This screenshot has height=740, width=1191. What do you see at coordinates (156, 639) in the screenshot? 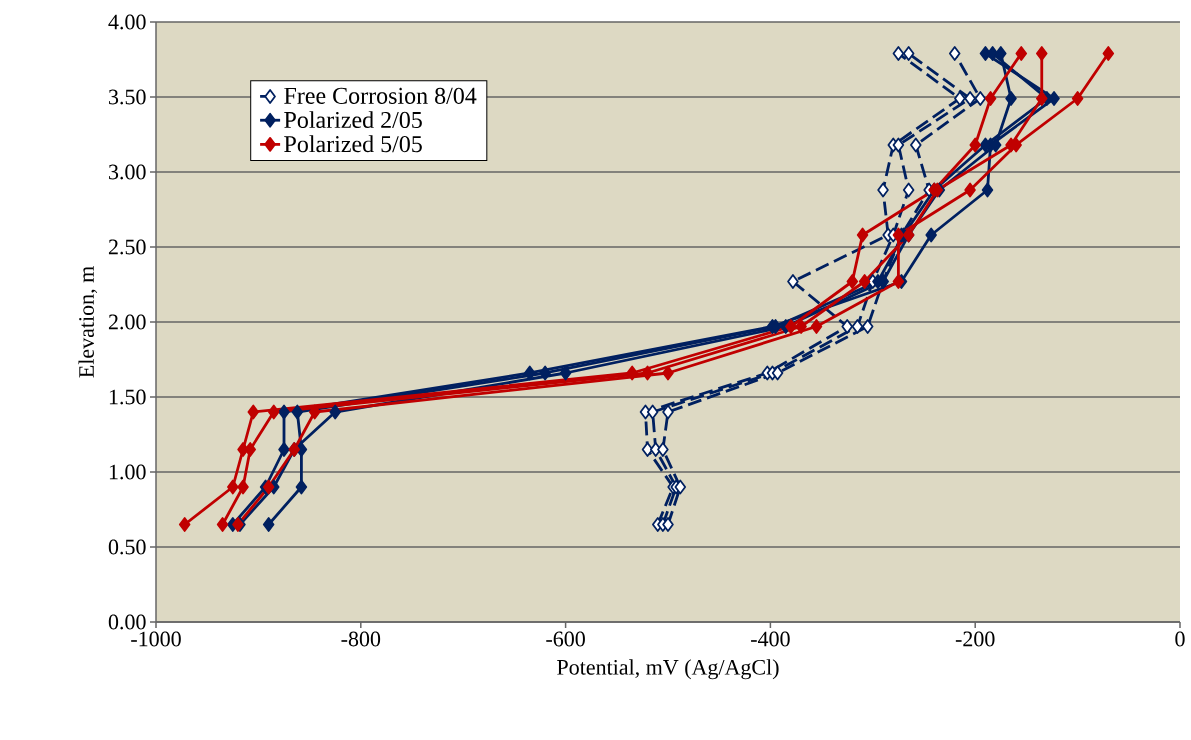
I see `x-tick-label: -1000` at bounding box center [156, 639].